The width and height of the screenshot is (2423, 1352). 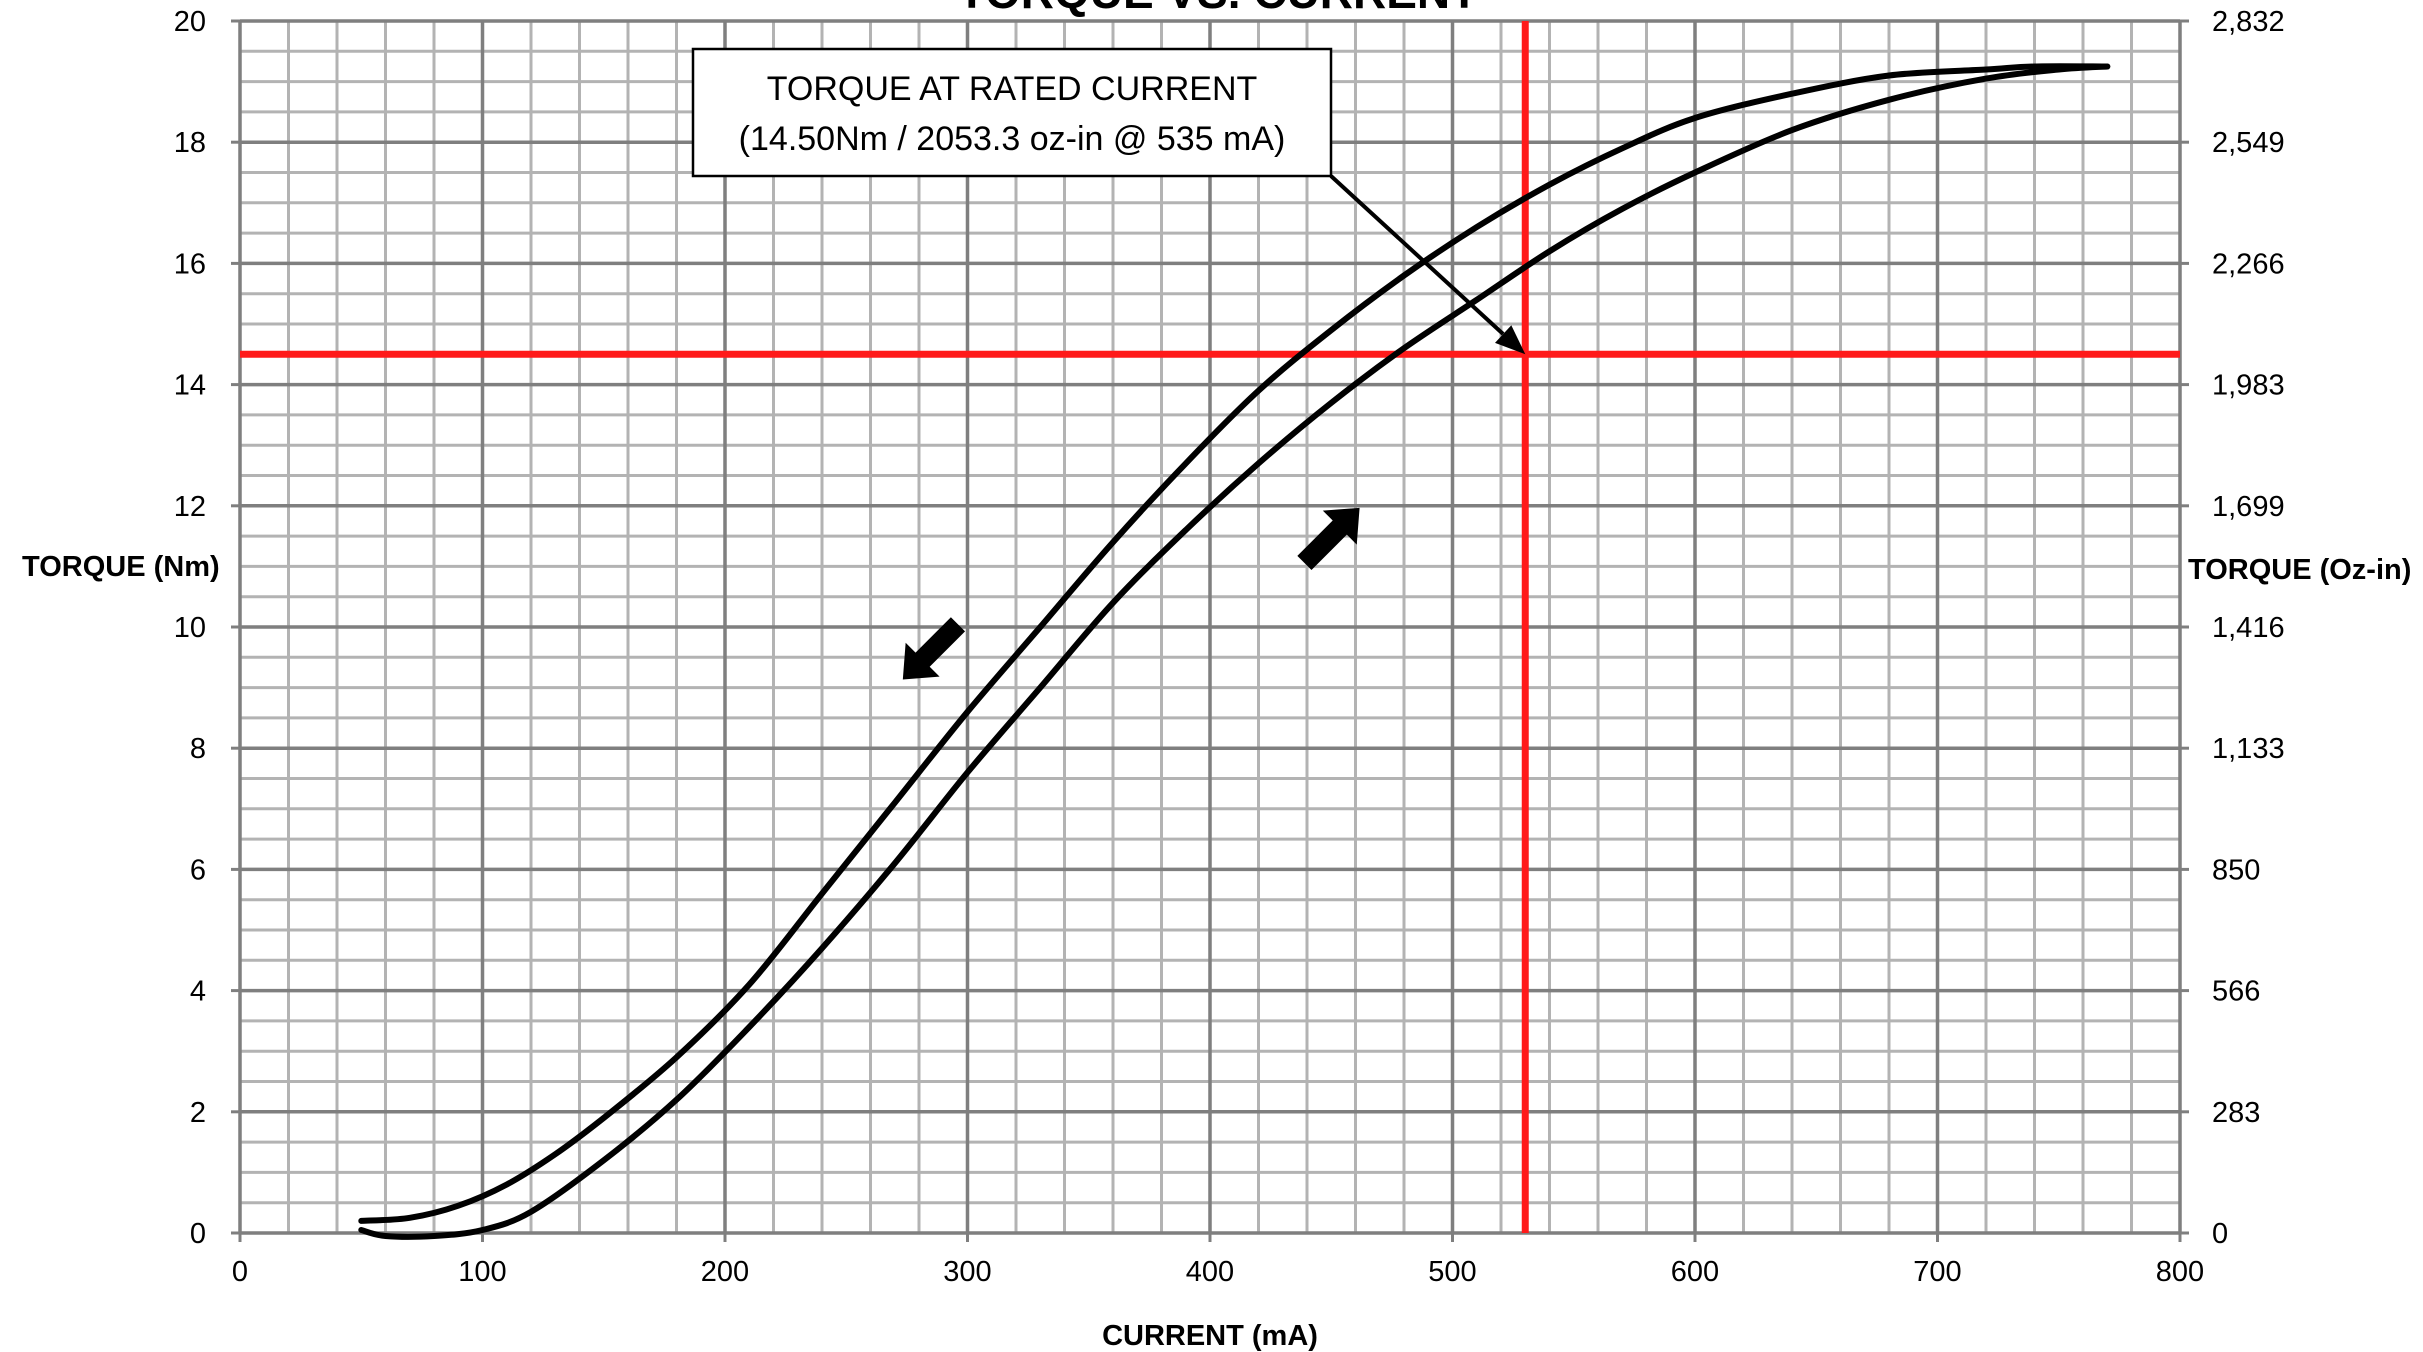 I want to click on x-tick-label: 400, so click(x=1210, y=1272).